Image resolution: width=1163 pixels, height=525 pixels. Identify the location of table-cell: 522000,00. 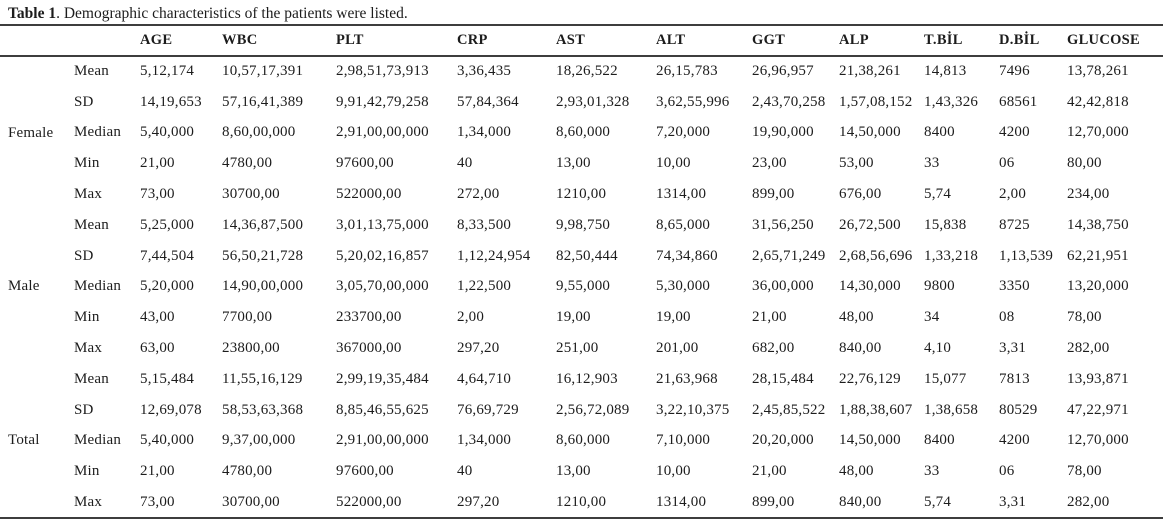
(369, 501).